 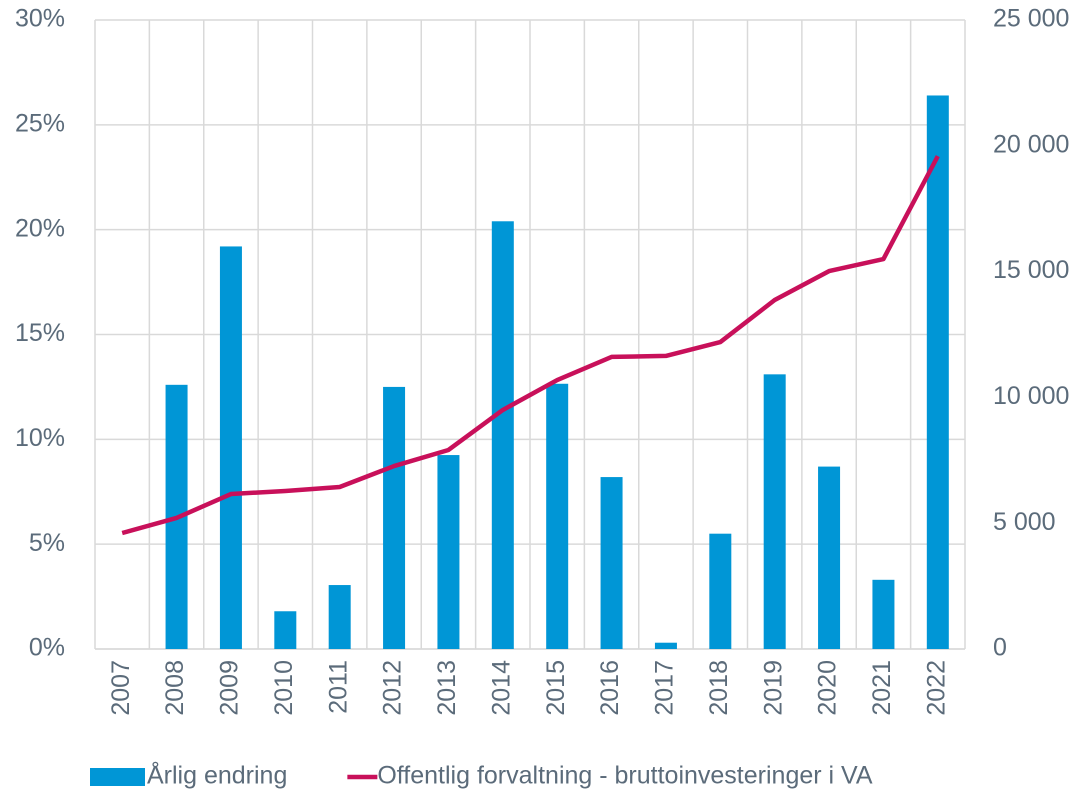 I want to click on y2-tick-label: 10 000, so click(x=1031, y=396).